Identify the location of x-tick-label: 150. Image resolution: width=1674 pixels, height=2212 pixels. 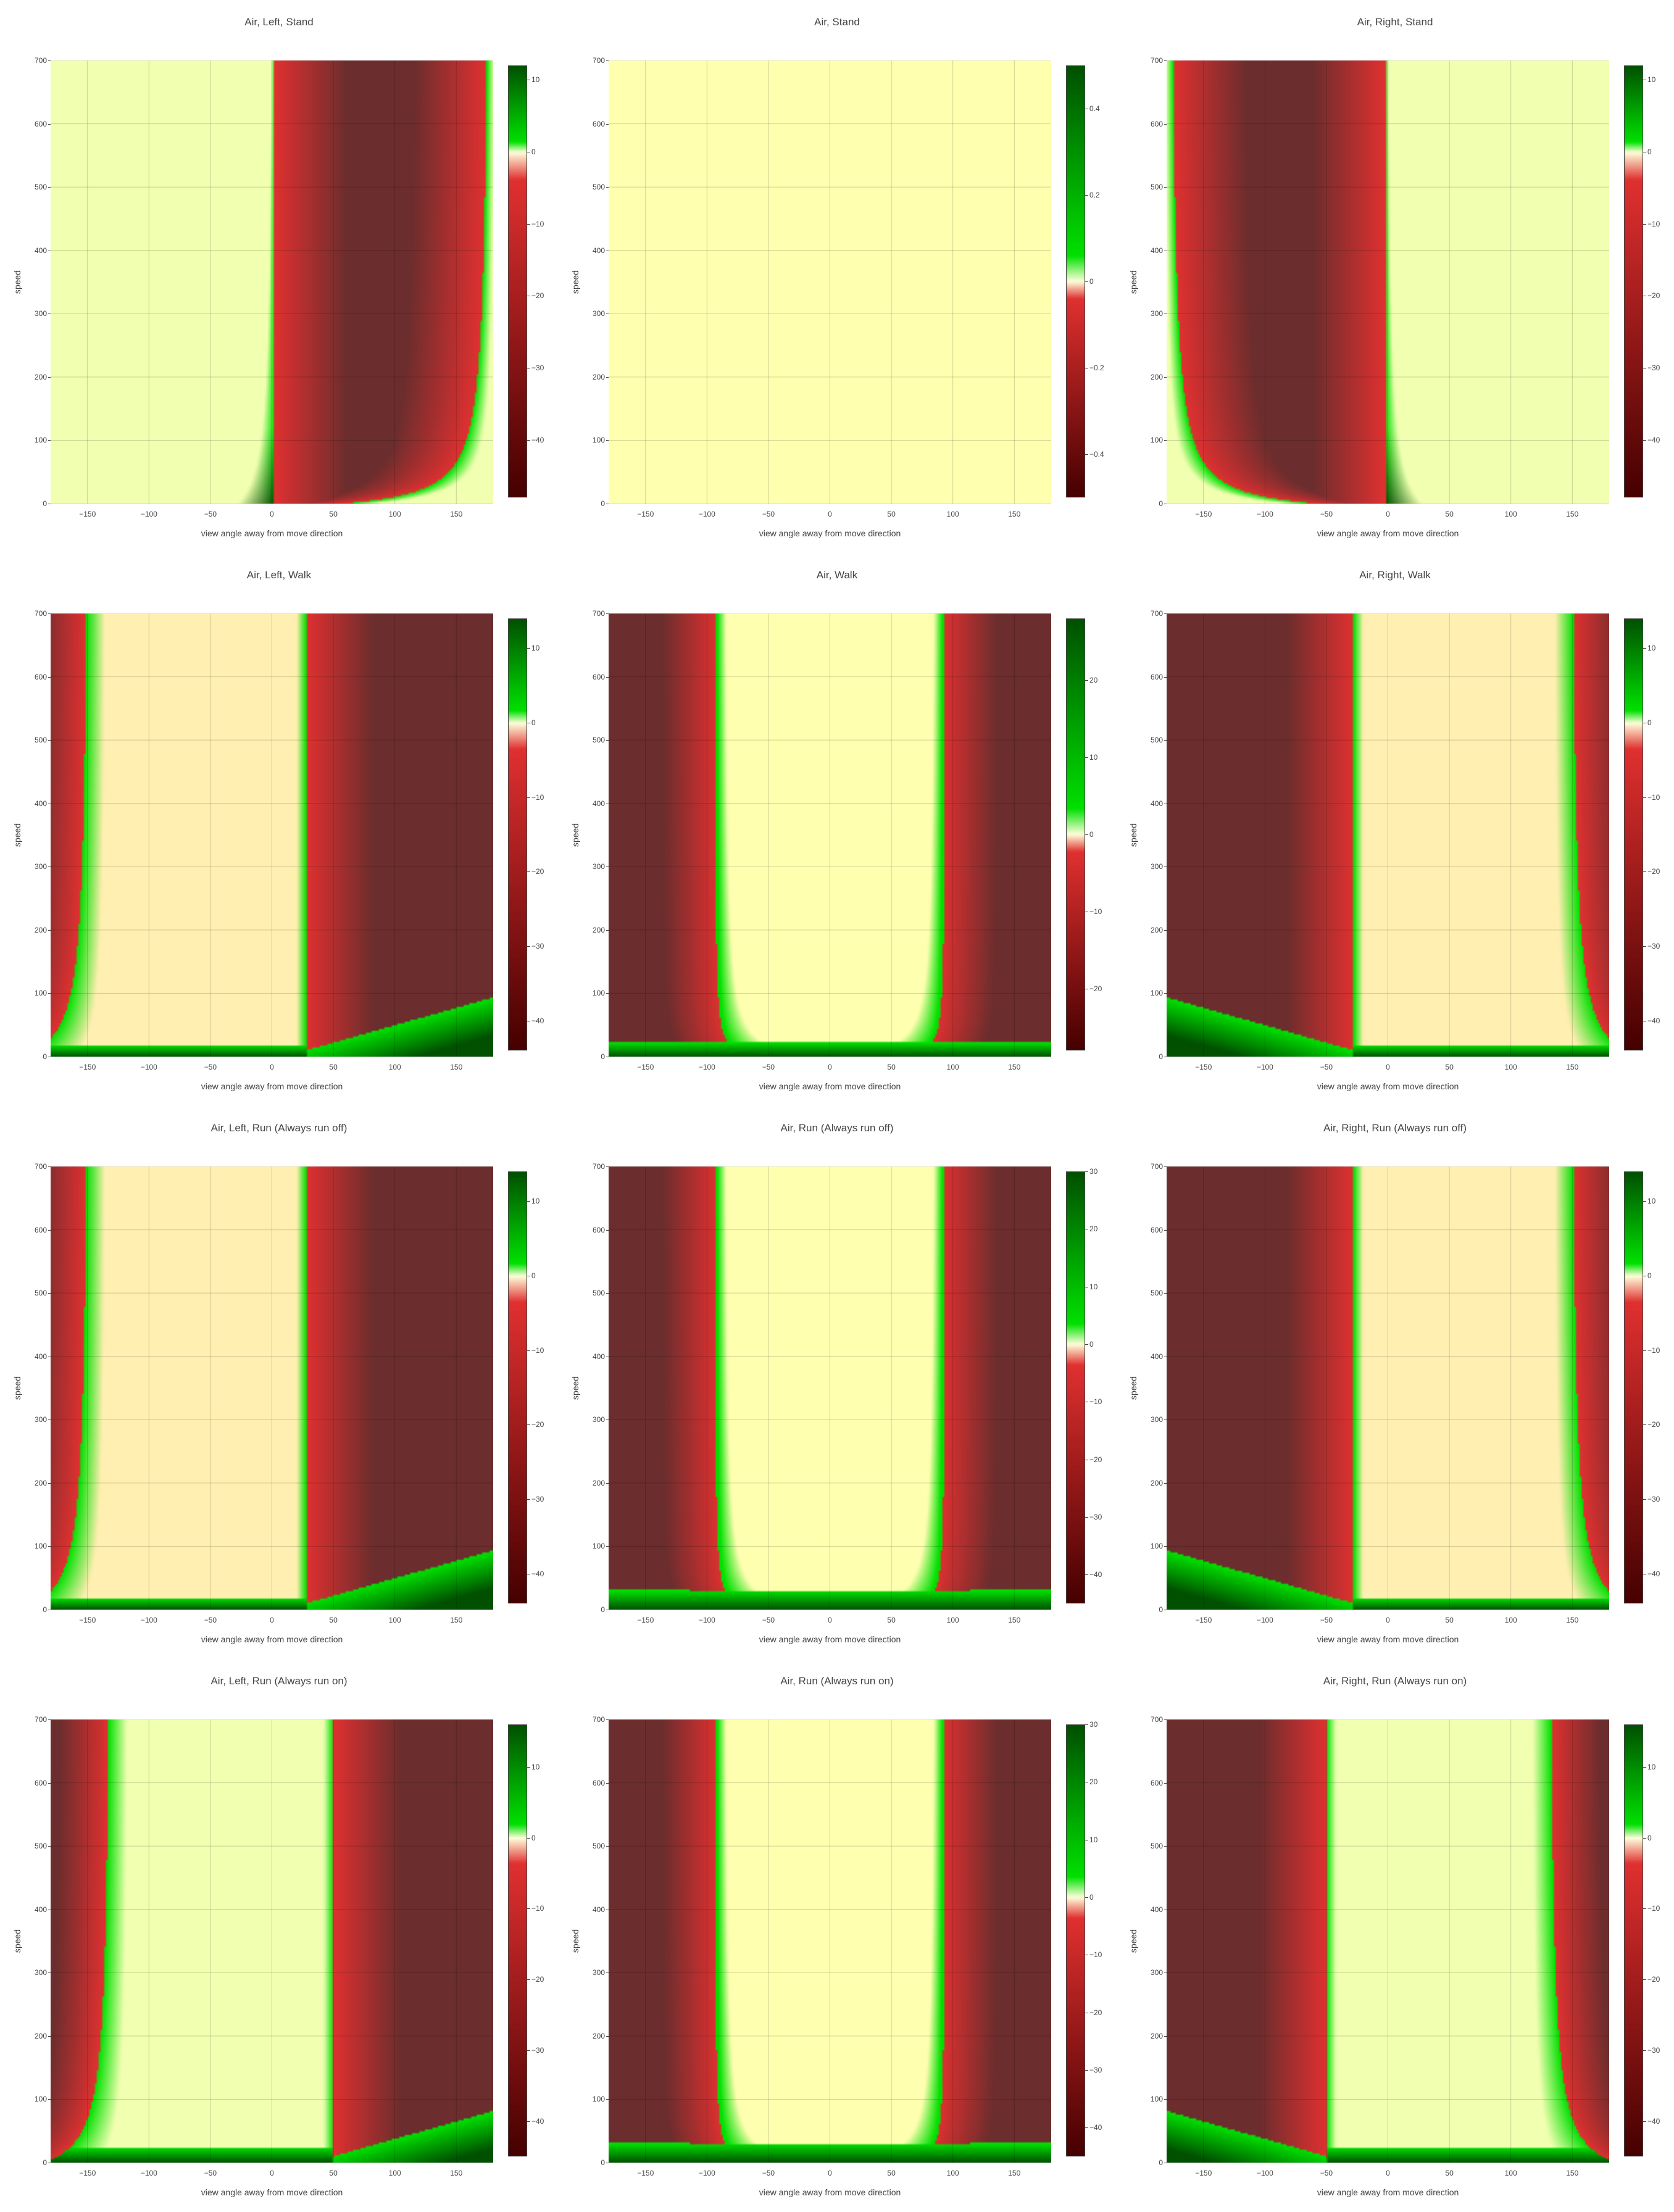
(456, 2173).